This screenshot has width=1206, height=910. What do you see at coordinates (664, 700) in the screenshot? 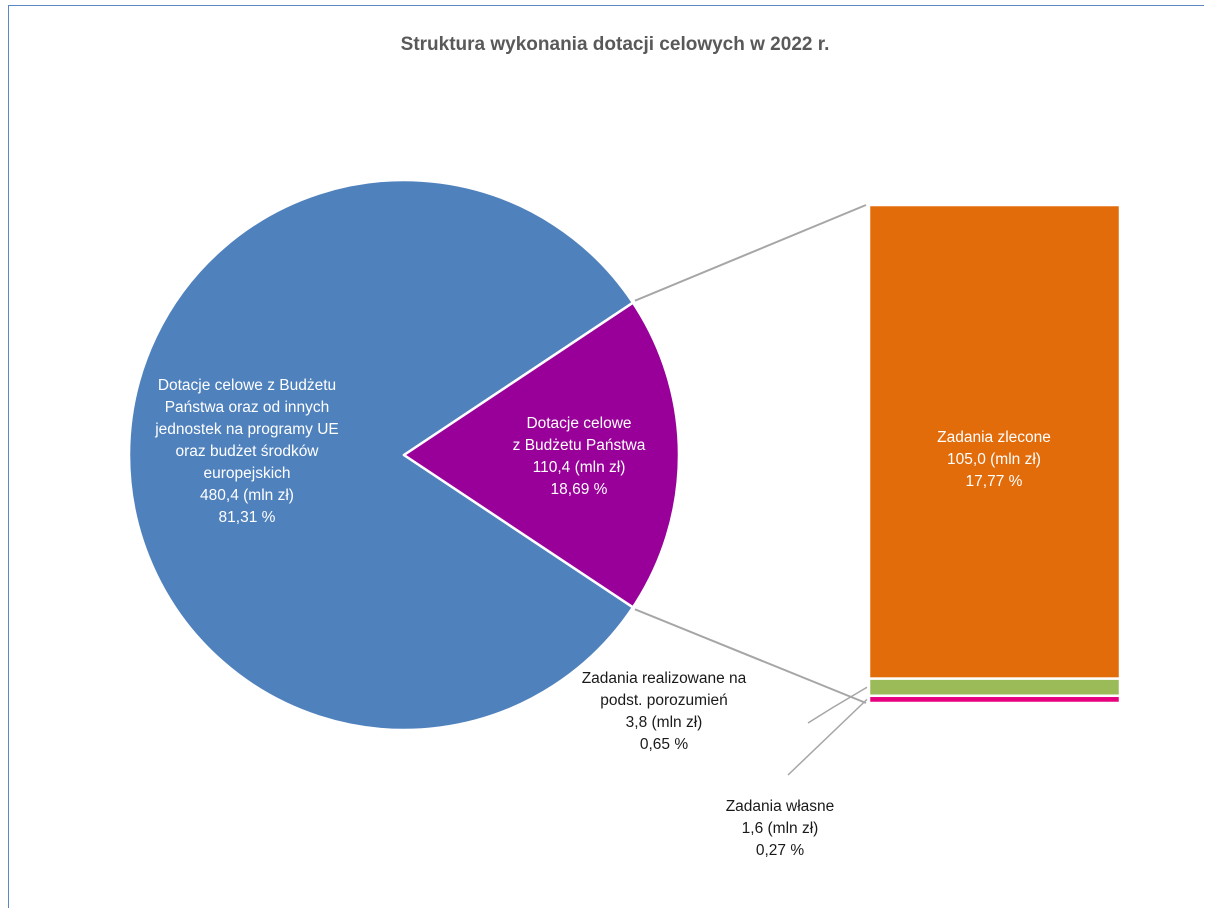
I see `bar-label-porozumienia-line: podst. porozumień` at bounding box center [664, 700].